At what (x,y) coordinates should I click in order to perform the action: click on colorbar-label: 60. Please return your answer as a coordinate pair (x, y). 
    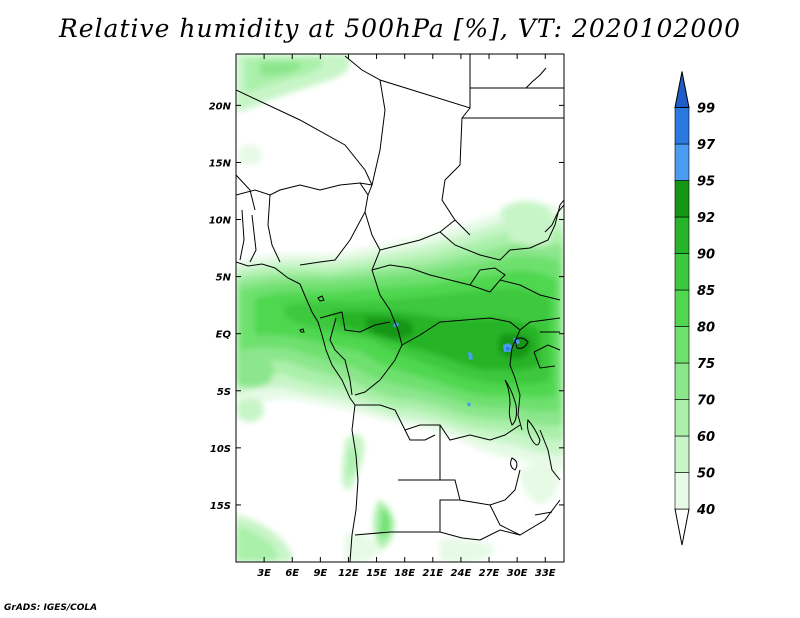
    Looking at the image, I should click on (706, 437).